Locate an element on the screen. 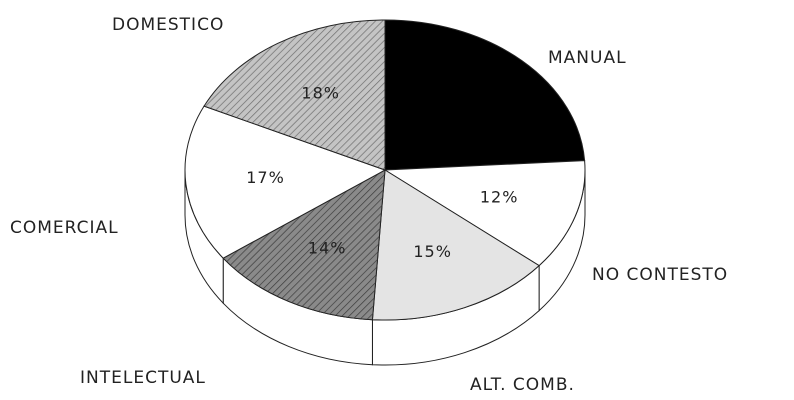  value-label: 17% is located at coordinates (265, 177).